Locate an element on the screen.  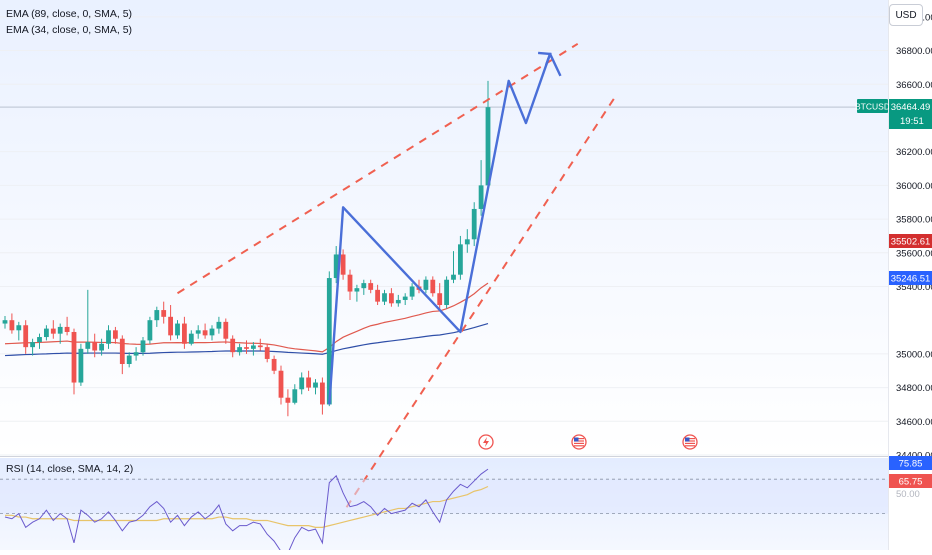
legend-ema34: EMA (34, close, 0, SMA, 5) is located at coordinates (69, 30).